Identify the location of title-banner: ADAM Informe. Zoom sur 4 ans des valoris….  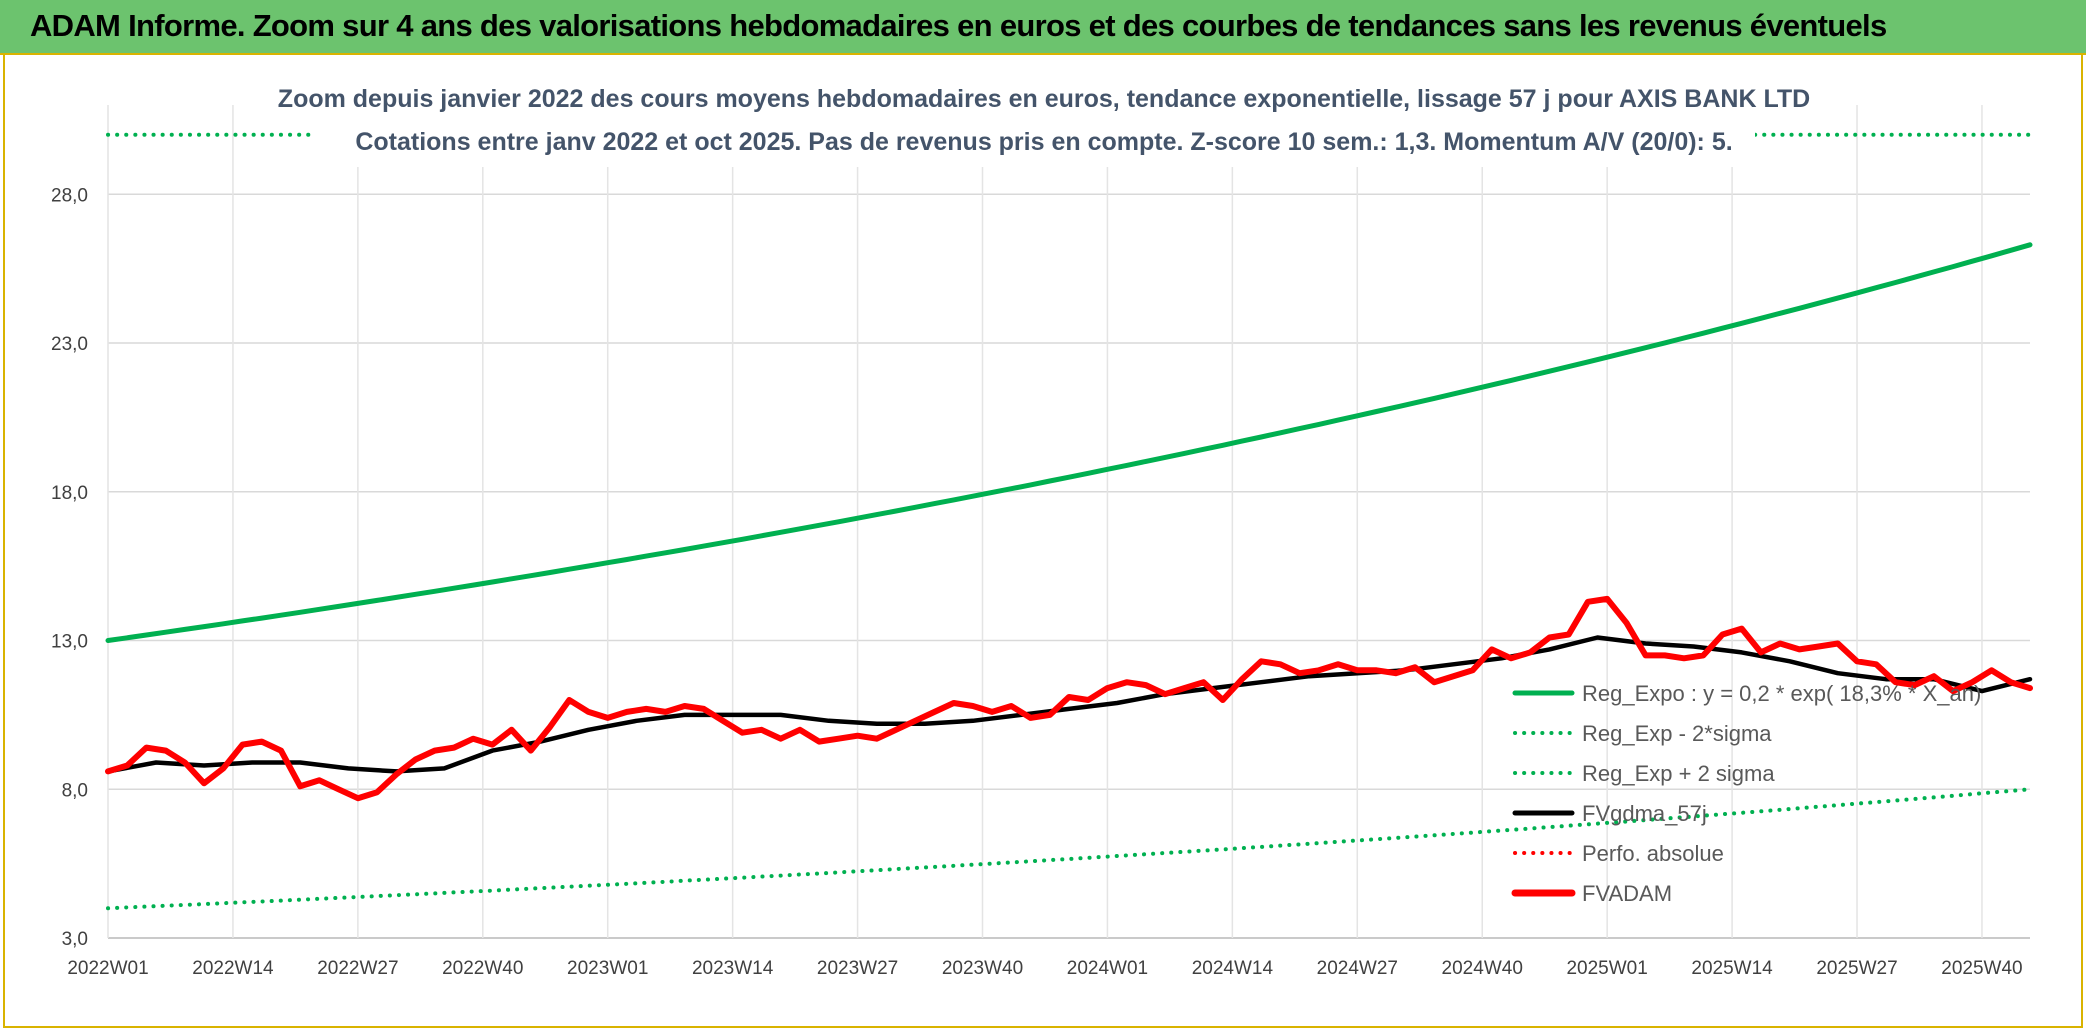
(1043, 27).